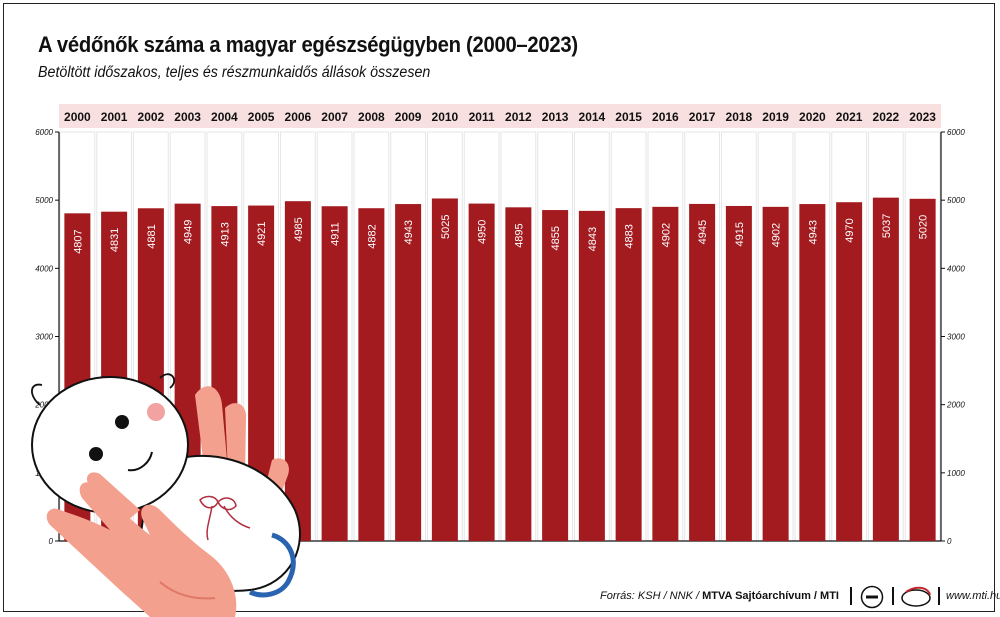  What do you see at coordinates (78, 241) in the screenshot?
I see `data-label: 4807` at bounding box center [78, 241].